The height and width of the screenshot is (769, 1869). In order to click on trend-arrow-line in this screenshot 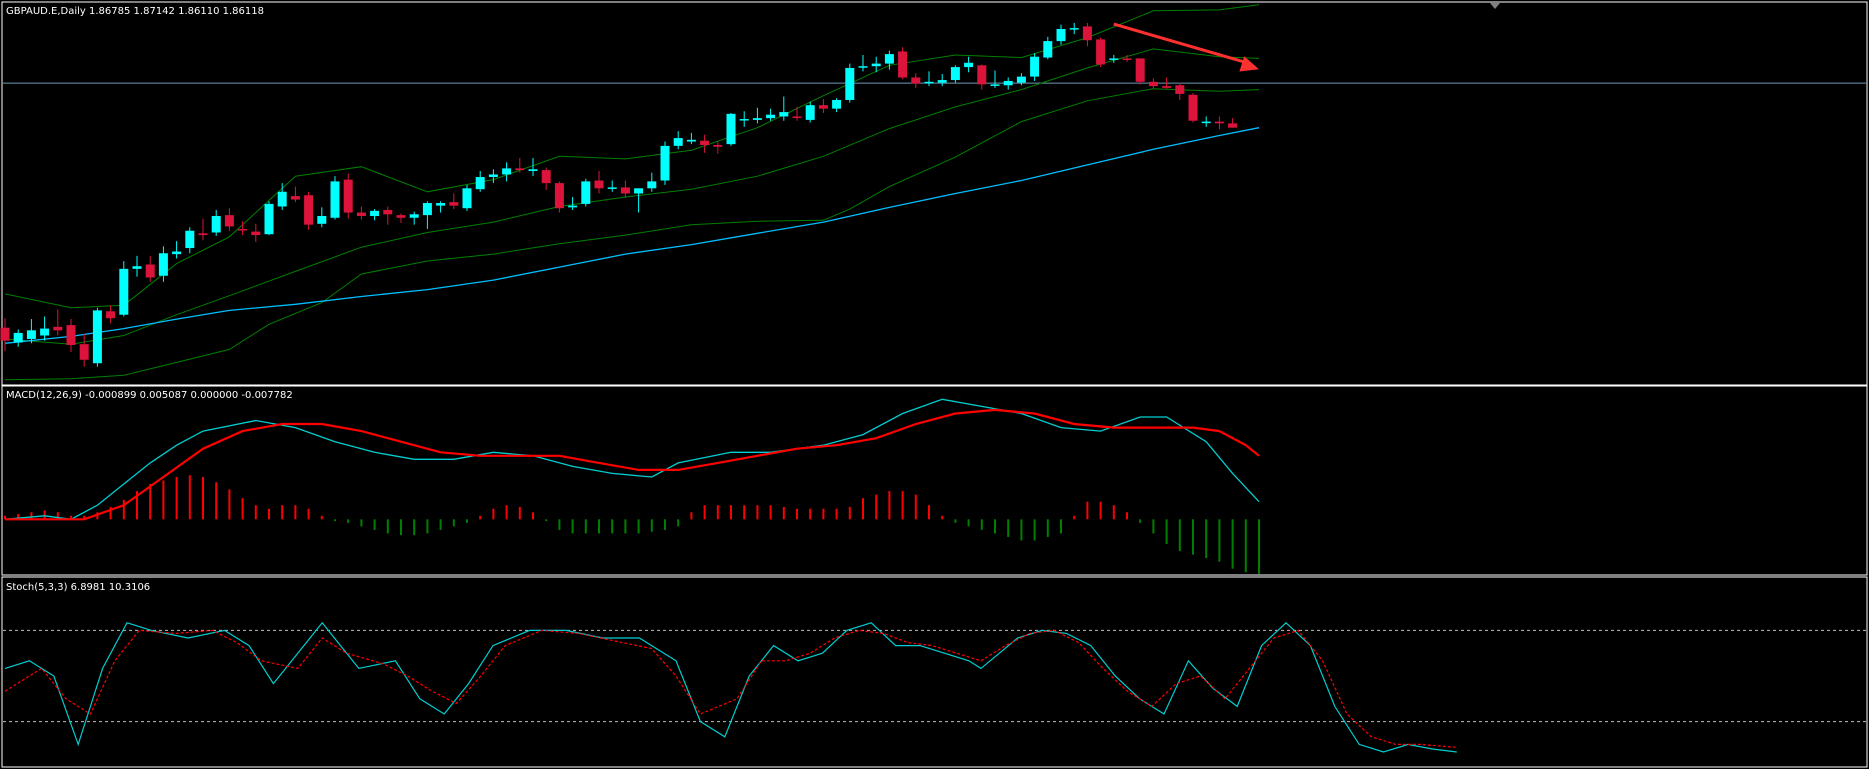, I will do `click(1179, 43)`.